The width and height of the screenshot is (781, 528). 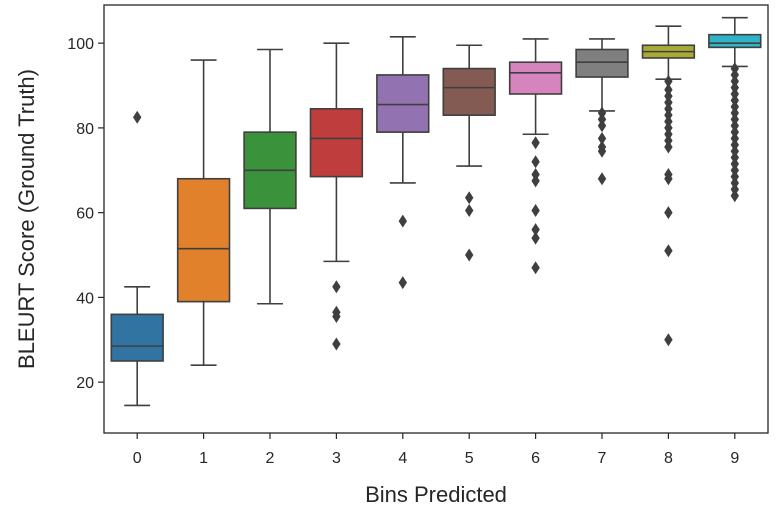 I want to click on x-tick-label: 6, so click(x=535, y=458).